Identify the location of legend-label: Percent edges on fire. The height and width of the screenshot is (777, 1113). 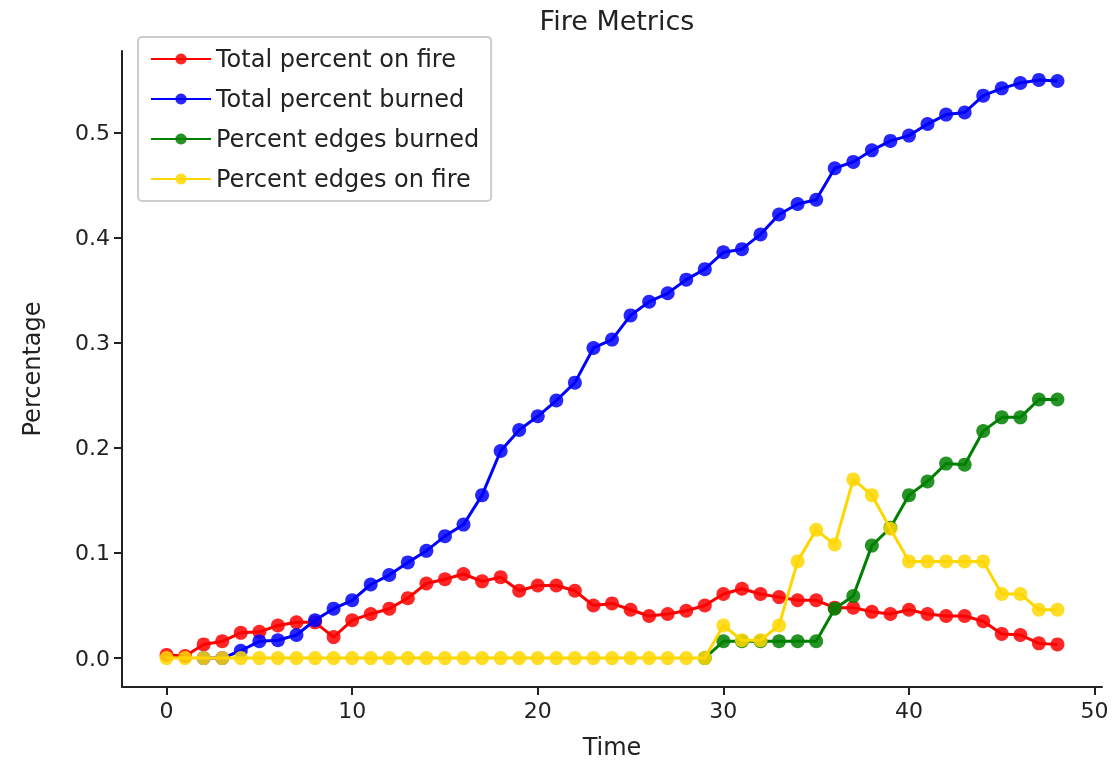
(343, 179).